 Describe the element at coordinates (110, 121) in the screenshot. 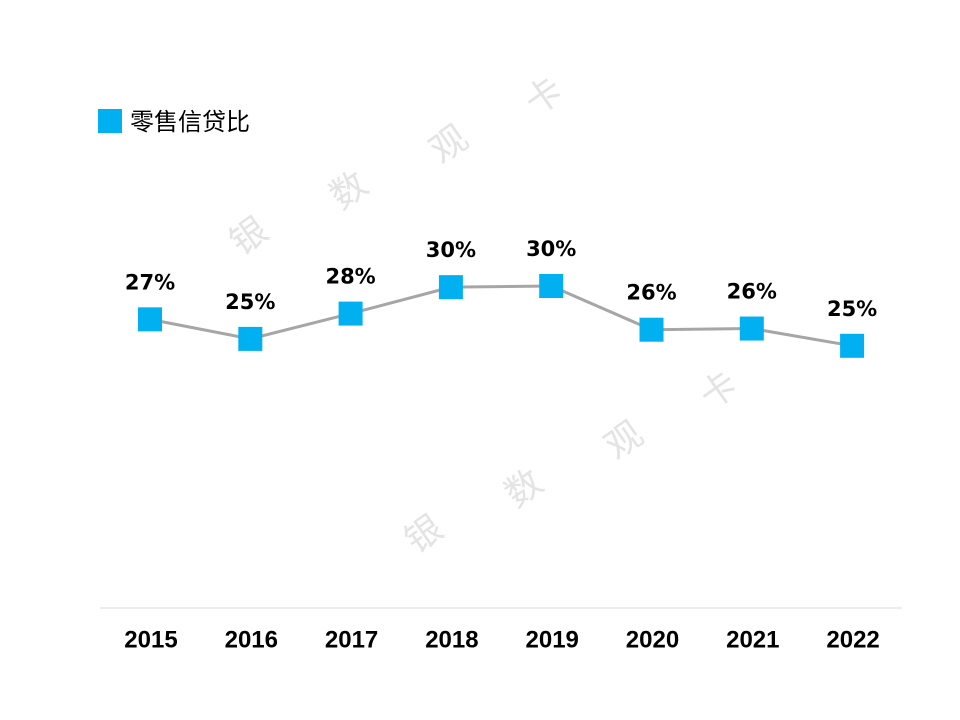

I see `legend-swatch` at that location.